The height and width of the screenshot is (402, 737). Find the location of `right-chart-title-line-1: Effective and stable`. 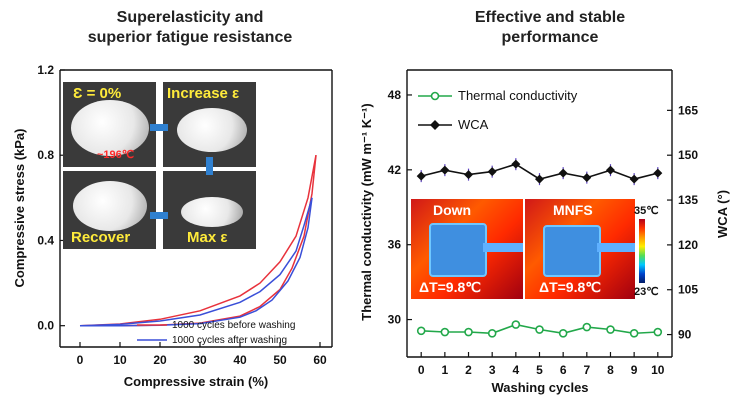

right-chart-title-line-1: Effective and stable is located at coordinates (550, 17).